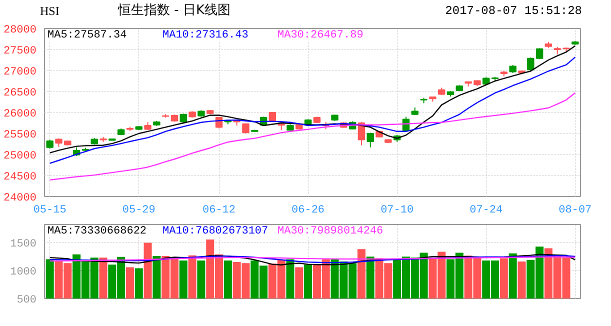 The width and height of the screenshot is (611, 326). What do you see at coordinates (26, 300) in the screenshot?
I see `y-tick-label: 500` at bounding box center [26, 300].